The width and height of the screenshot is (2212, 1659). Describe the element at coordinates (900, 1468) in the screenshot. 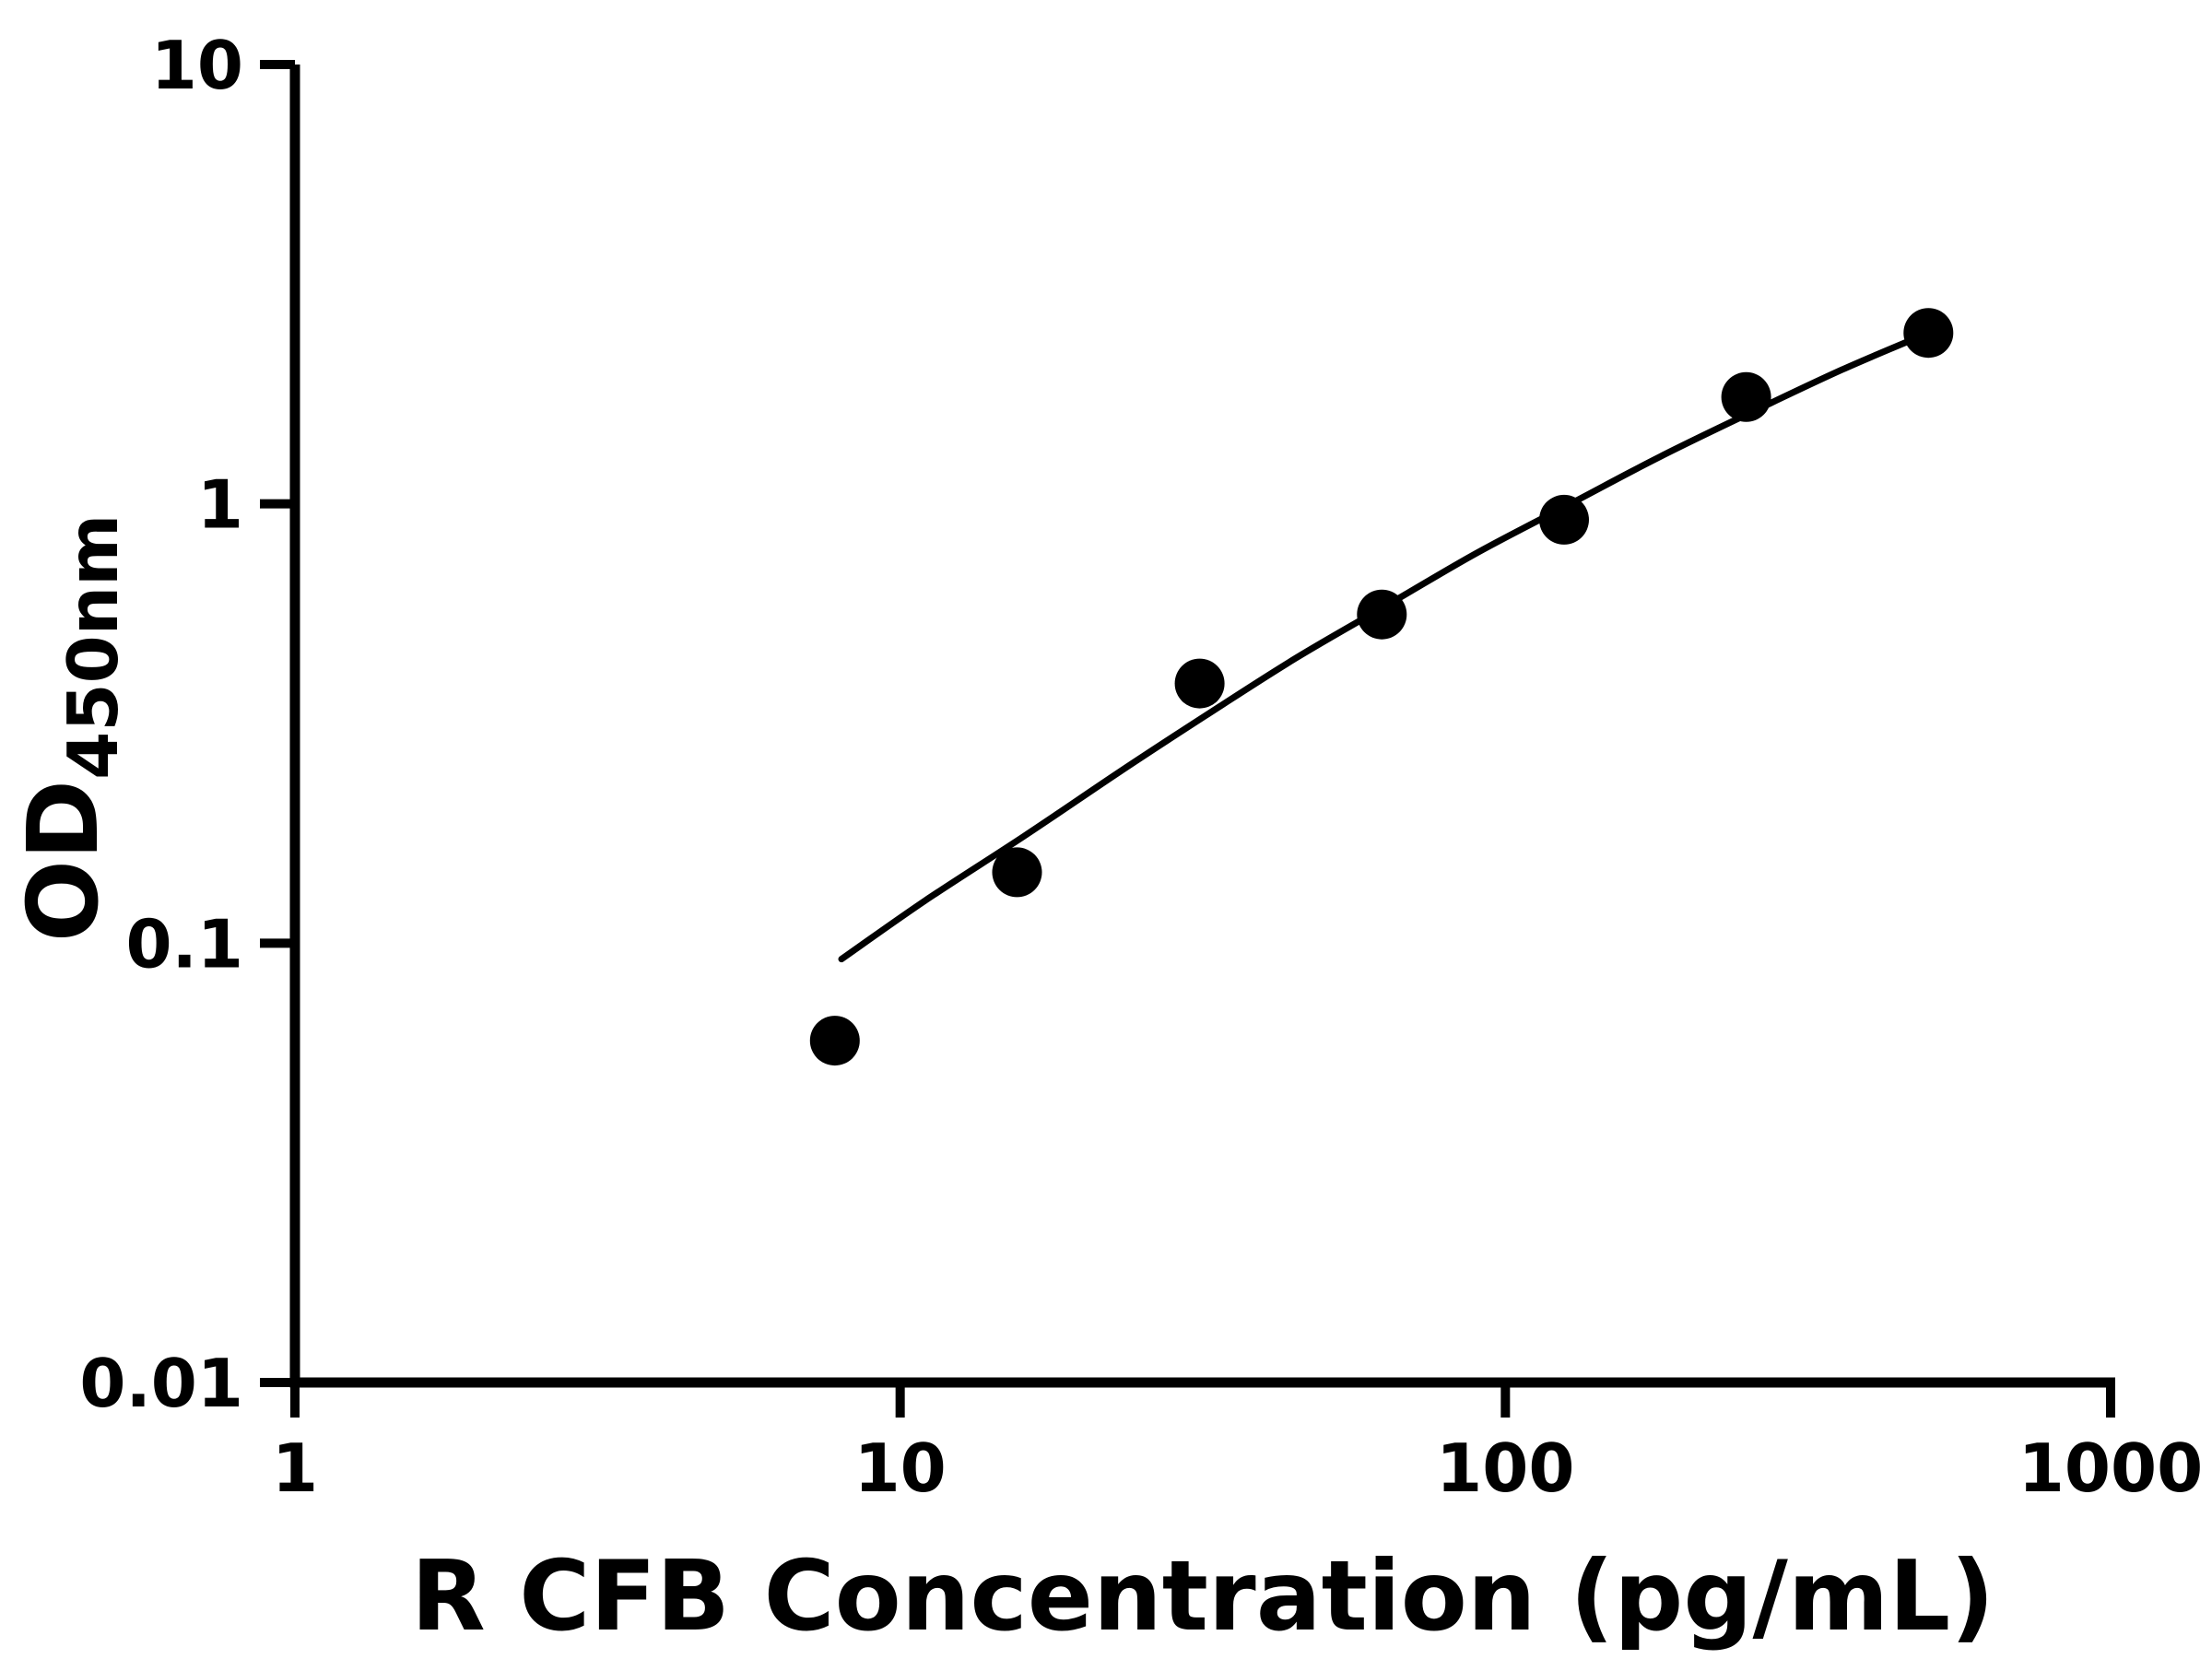

I see `x-tick-label: 10` at that location.